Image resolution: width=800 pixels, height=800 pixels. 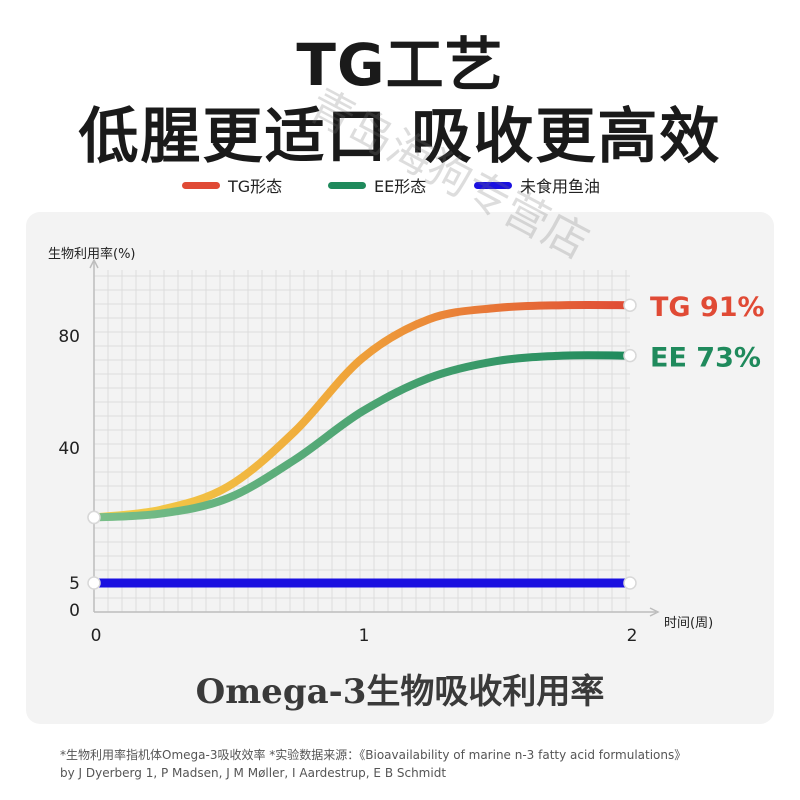 What do you see at coordinates (201, 185) in the screenshot?
I see `legend-swatch-tg` at bounding box center [201, 185].